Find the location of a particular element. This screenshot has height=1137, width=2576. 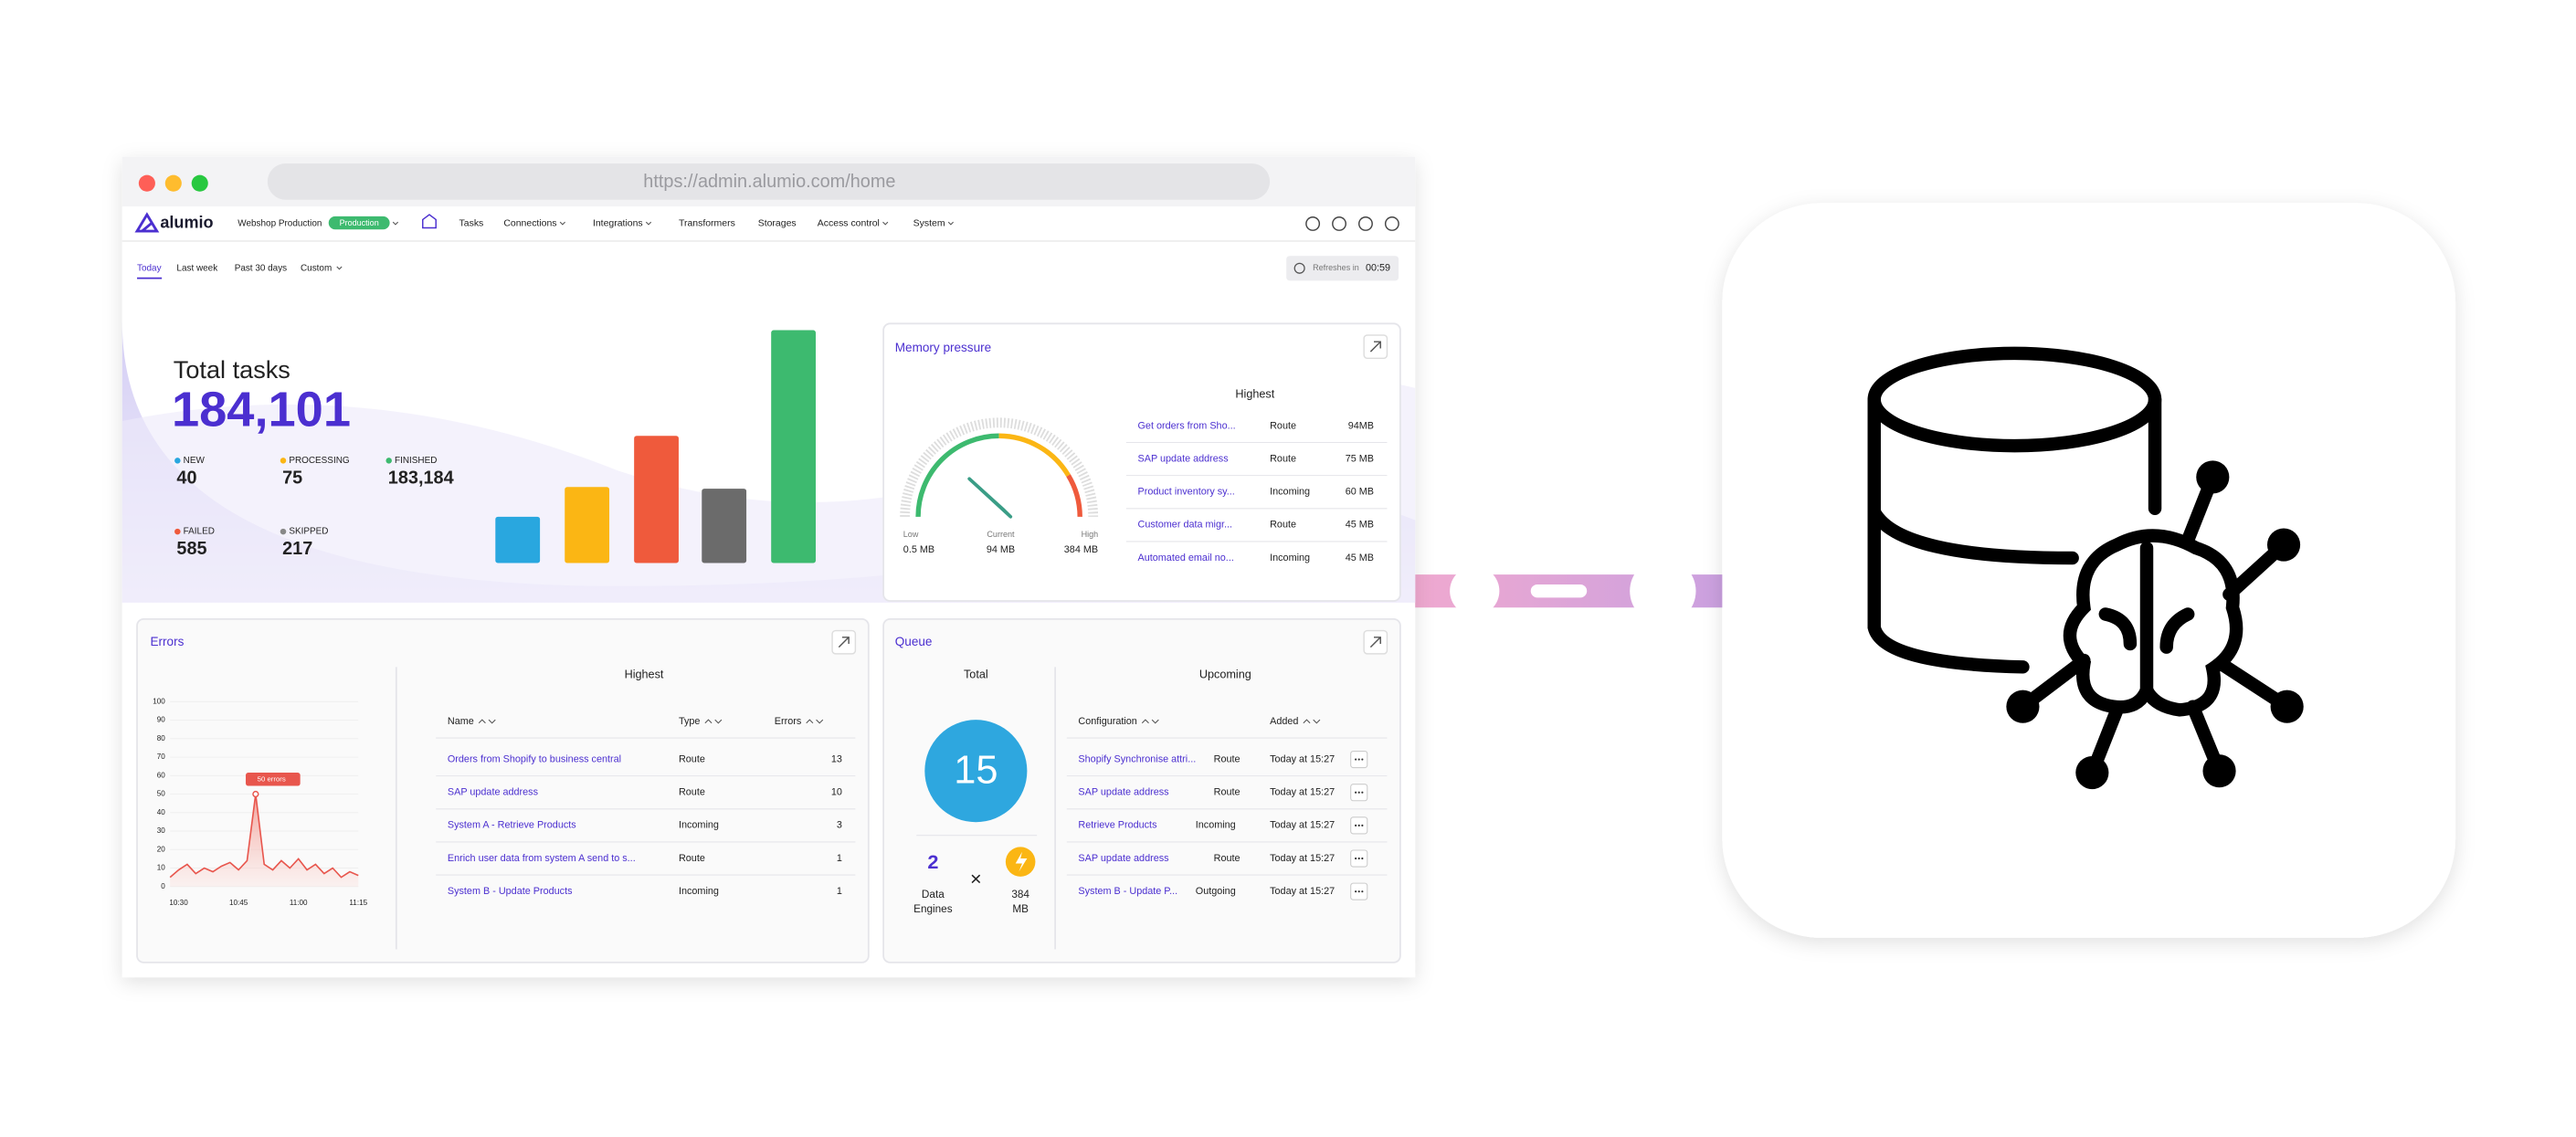

row-errors: 1 is located at coordinates (840, 891).